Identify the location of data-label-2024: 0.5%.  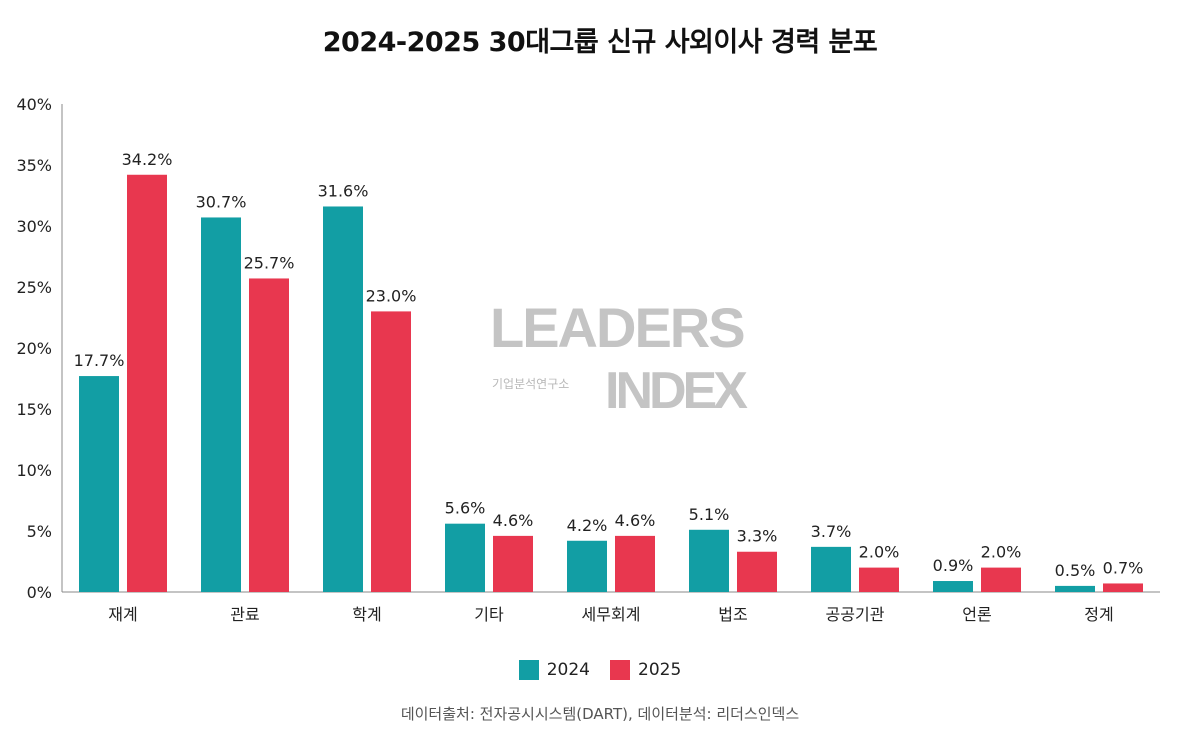
(1075, 570).